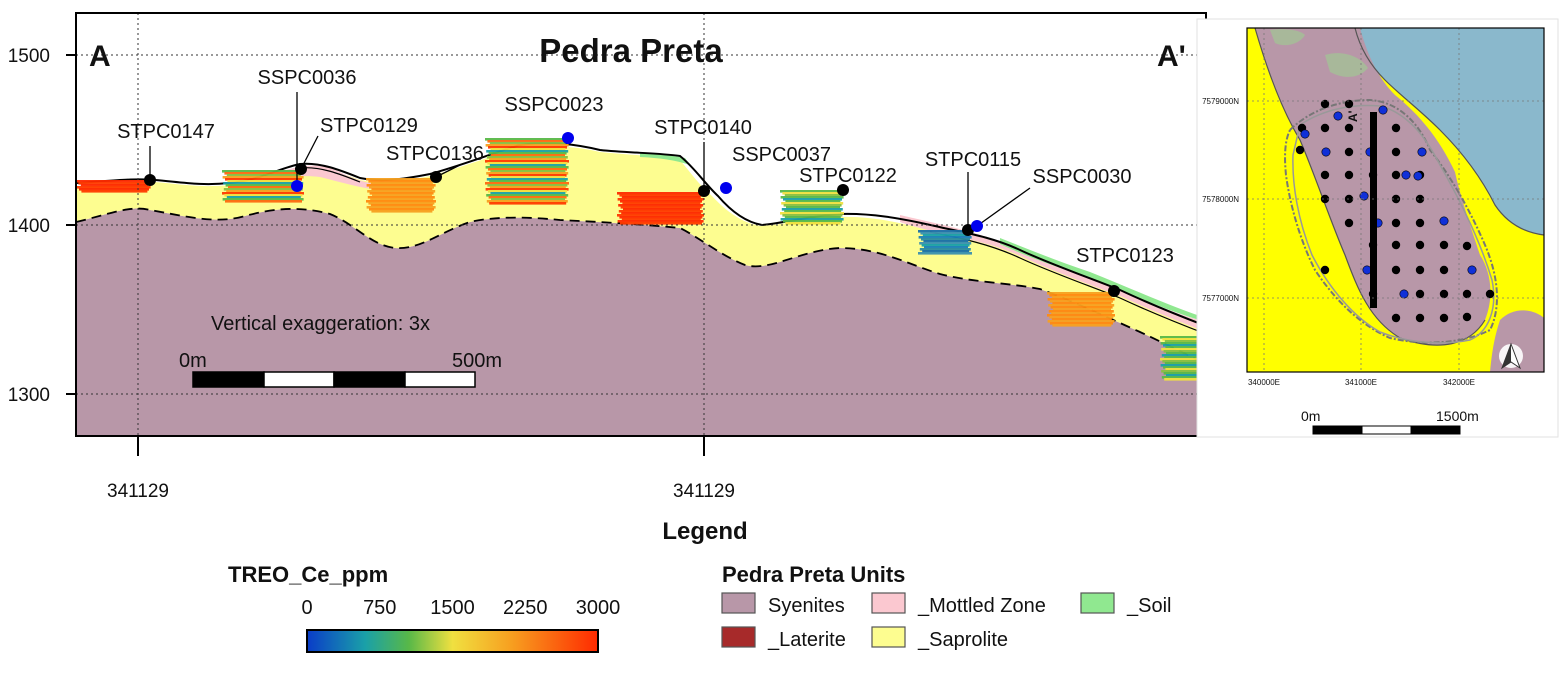 The height and width of the screenshot is (678, 1559). Describe the element at coordinates (1125, 256) in the screenshot. I see `hole-label: STPC0123` at that location.